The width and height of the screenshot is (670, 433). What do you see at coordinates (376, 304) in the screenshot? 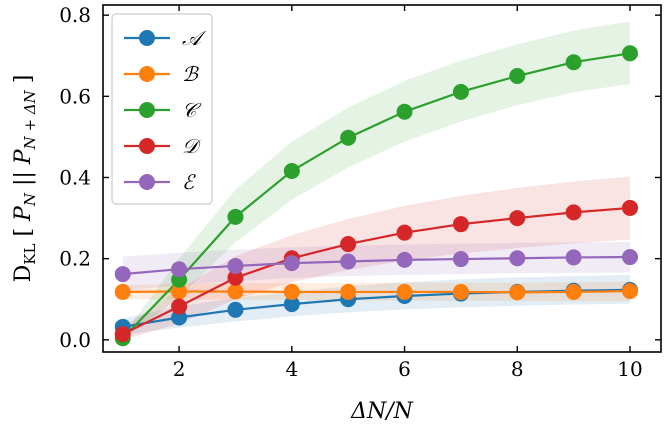
I see `series-1-band` at bounding box center [376, 304].